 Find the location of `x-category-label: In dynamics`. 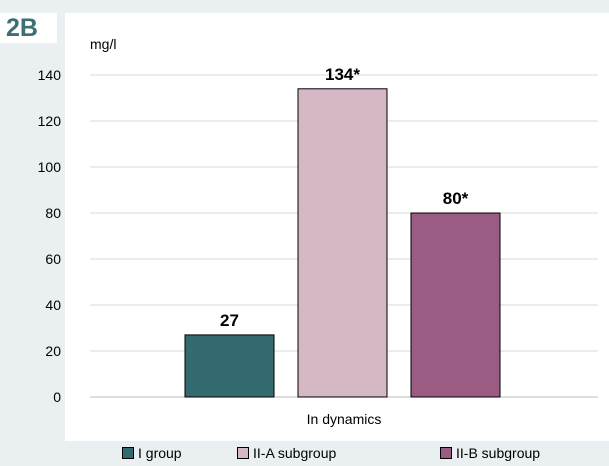

x-category-label: In dynamics is located at coordinates (344, 419).